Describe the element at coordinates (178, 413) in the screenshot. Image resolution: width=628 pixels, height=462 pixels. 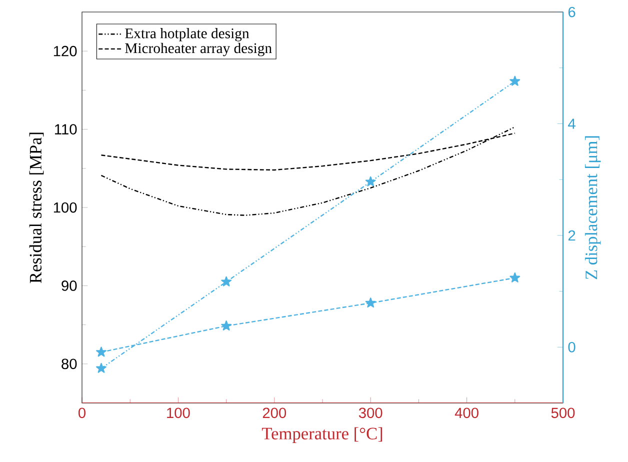
I see `x-tick-label: 100` at that location.